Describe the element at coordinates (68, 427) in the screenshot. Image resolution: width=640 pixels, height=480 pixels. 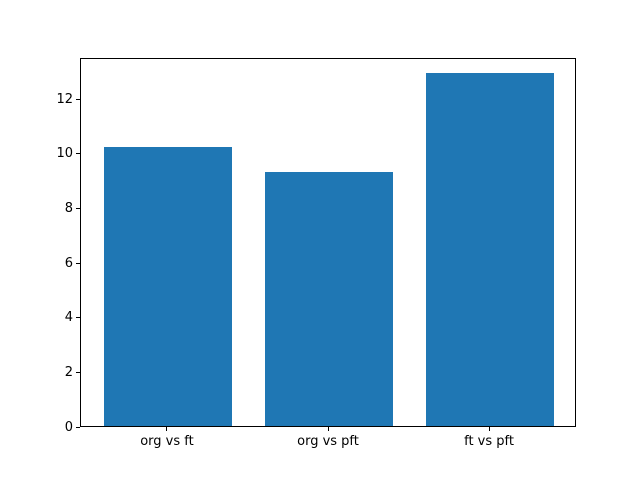
I see `y-tick-label: 0` at that location.